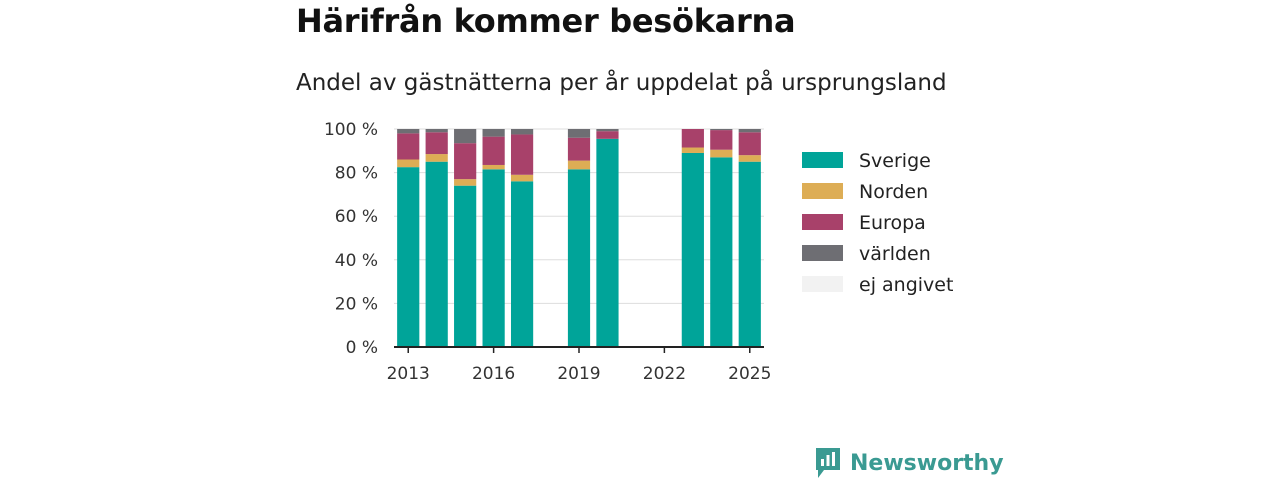  Describe the element at coordinates (927, 463) in the screenshot. I see `brand-name: Newsworthy` at that location.